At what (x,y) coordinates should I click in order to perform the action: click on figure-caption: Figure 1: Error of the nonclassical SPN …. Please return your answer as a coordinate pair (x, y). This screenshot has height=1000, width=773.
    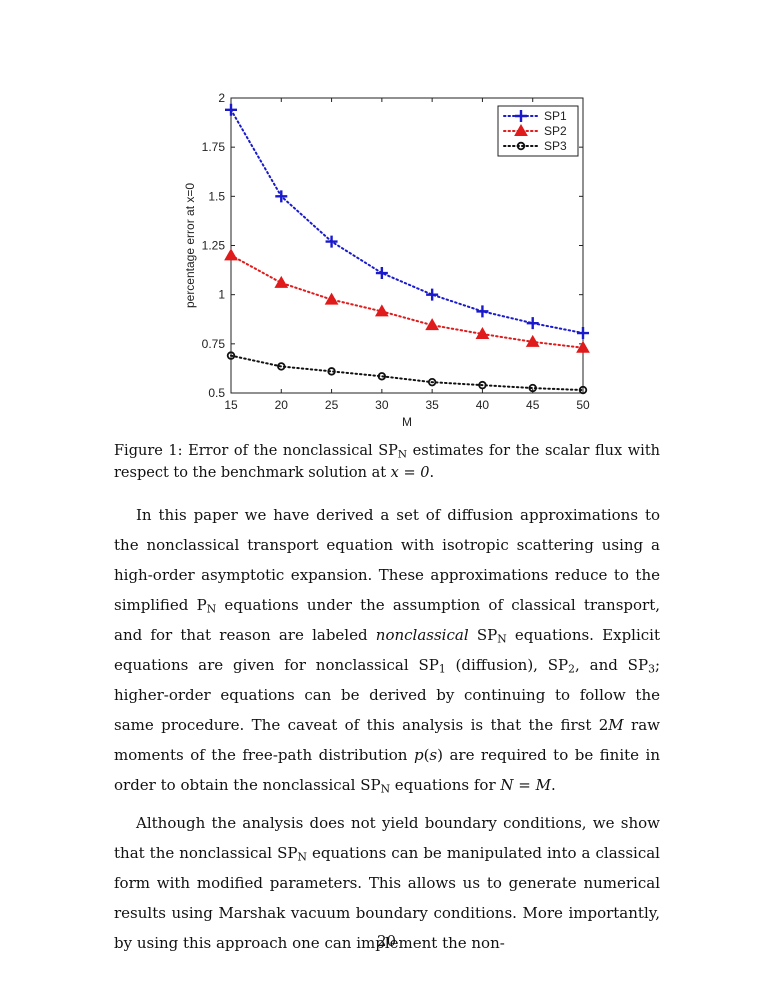
    Looking at the image, I should click on (387, 462).